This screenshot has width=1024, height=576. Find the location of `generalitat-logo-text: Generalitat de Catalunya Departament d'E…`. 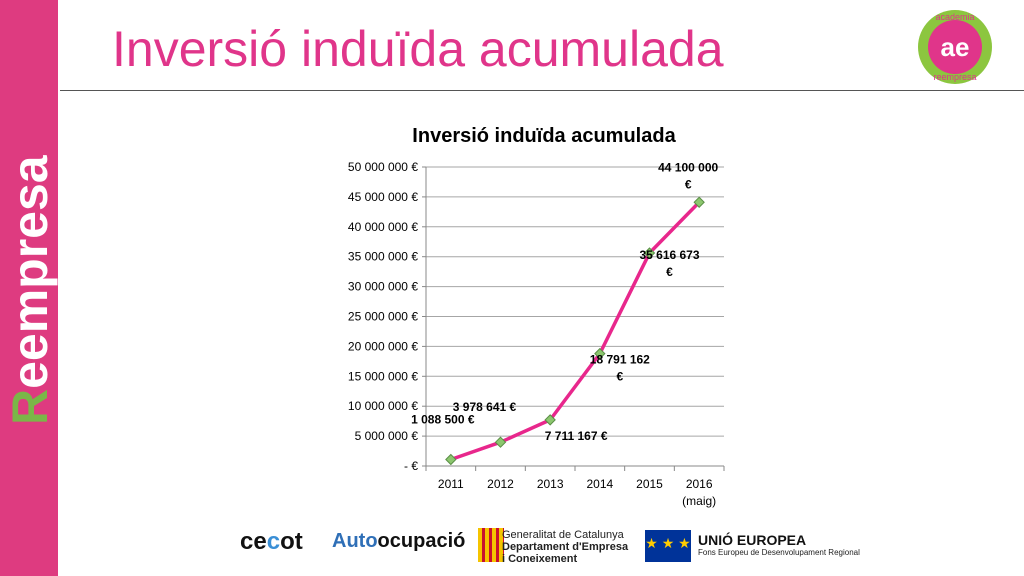

generalitat-logo-text: Generalitat de Catalunya Departament d'E… is located at coordinates (565, 547).